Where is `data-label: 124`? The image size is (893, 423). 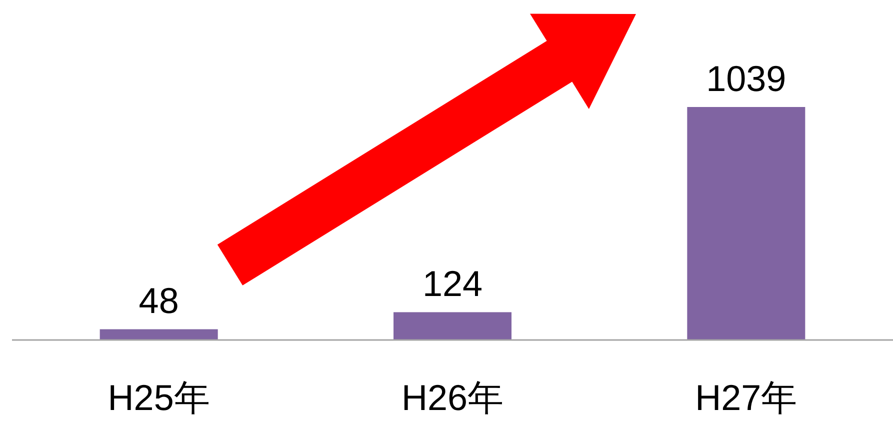 data-label: 124 is located at coordinates (452, 283).